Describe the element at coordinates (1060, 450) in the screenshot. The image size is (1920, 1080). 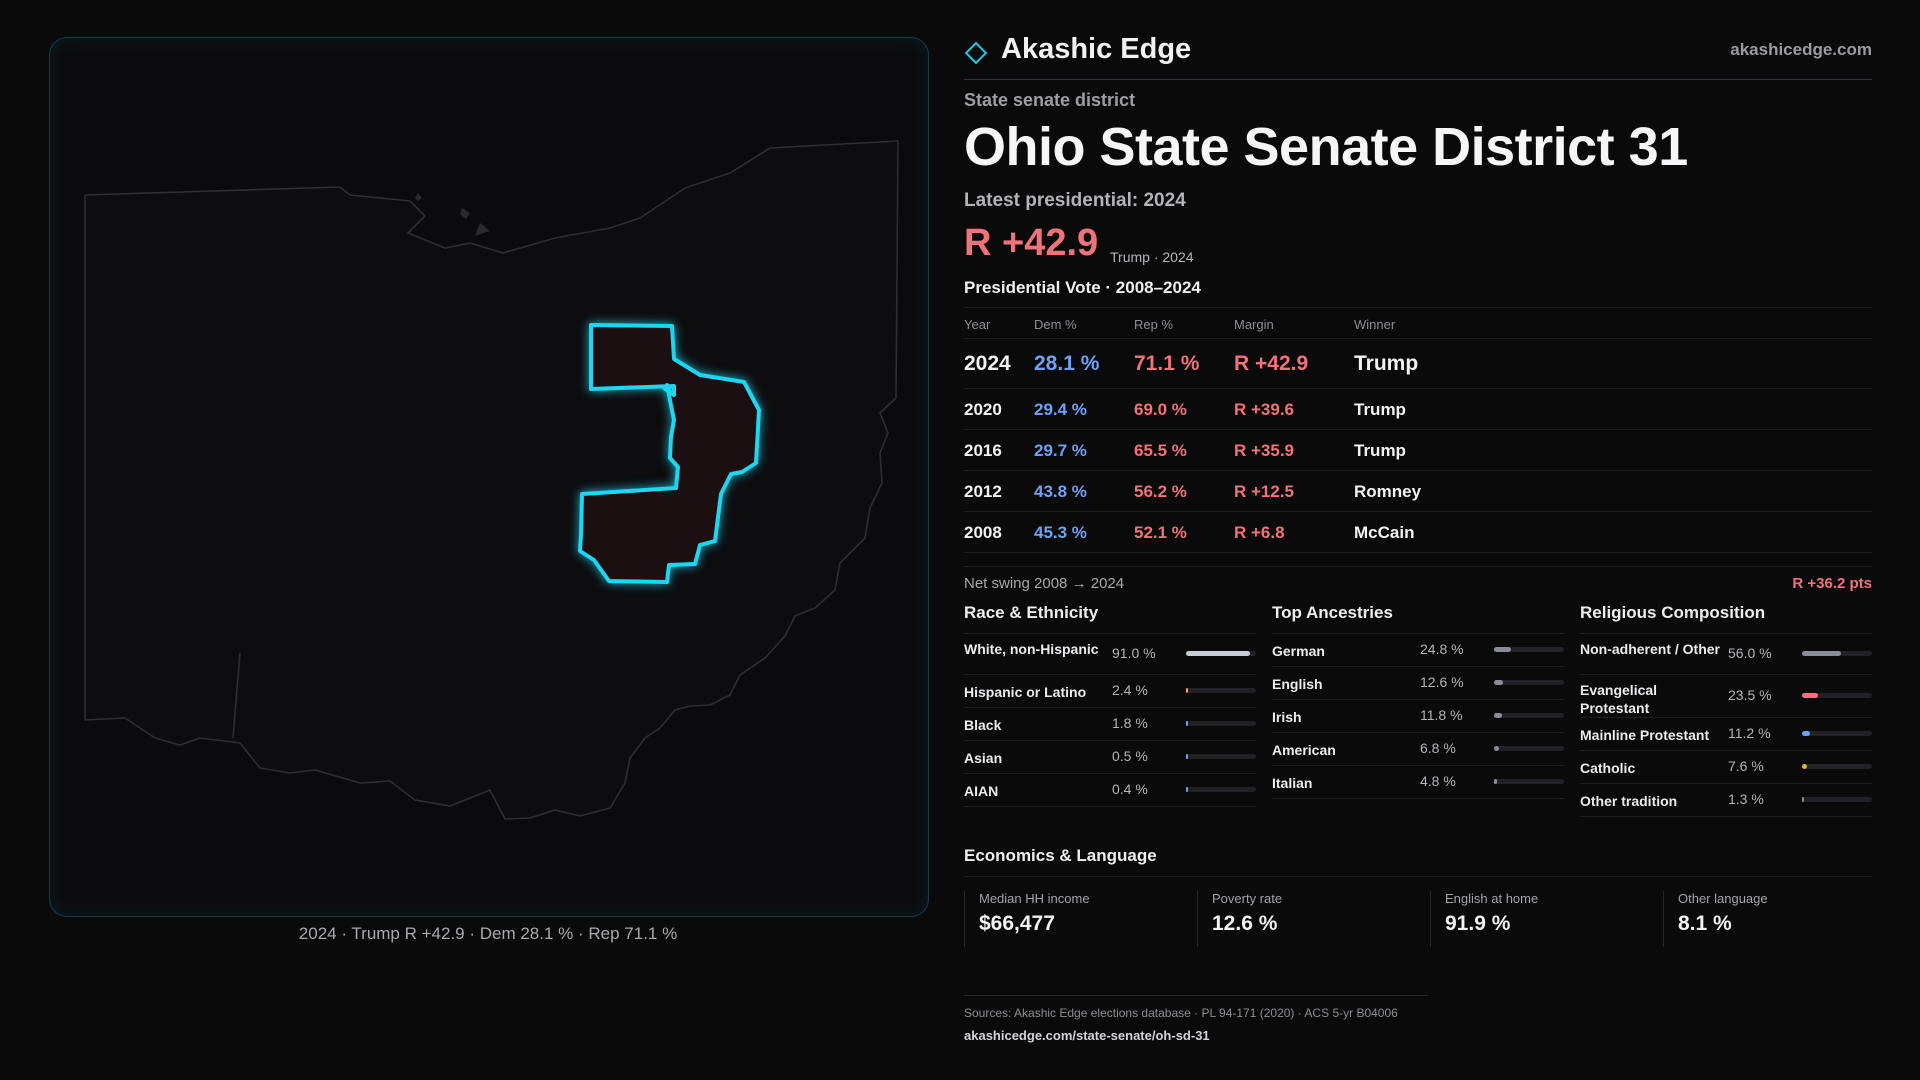
I see `cell-dem: 29.7 %` at that location.